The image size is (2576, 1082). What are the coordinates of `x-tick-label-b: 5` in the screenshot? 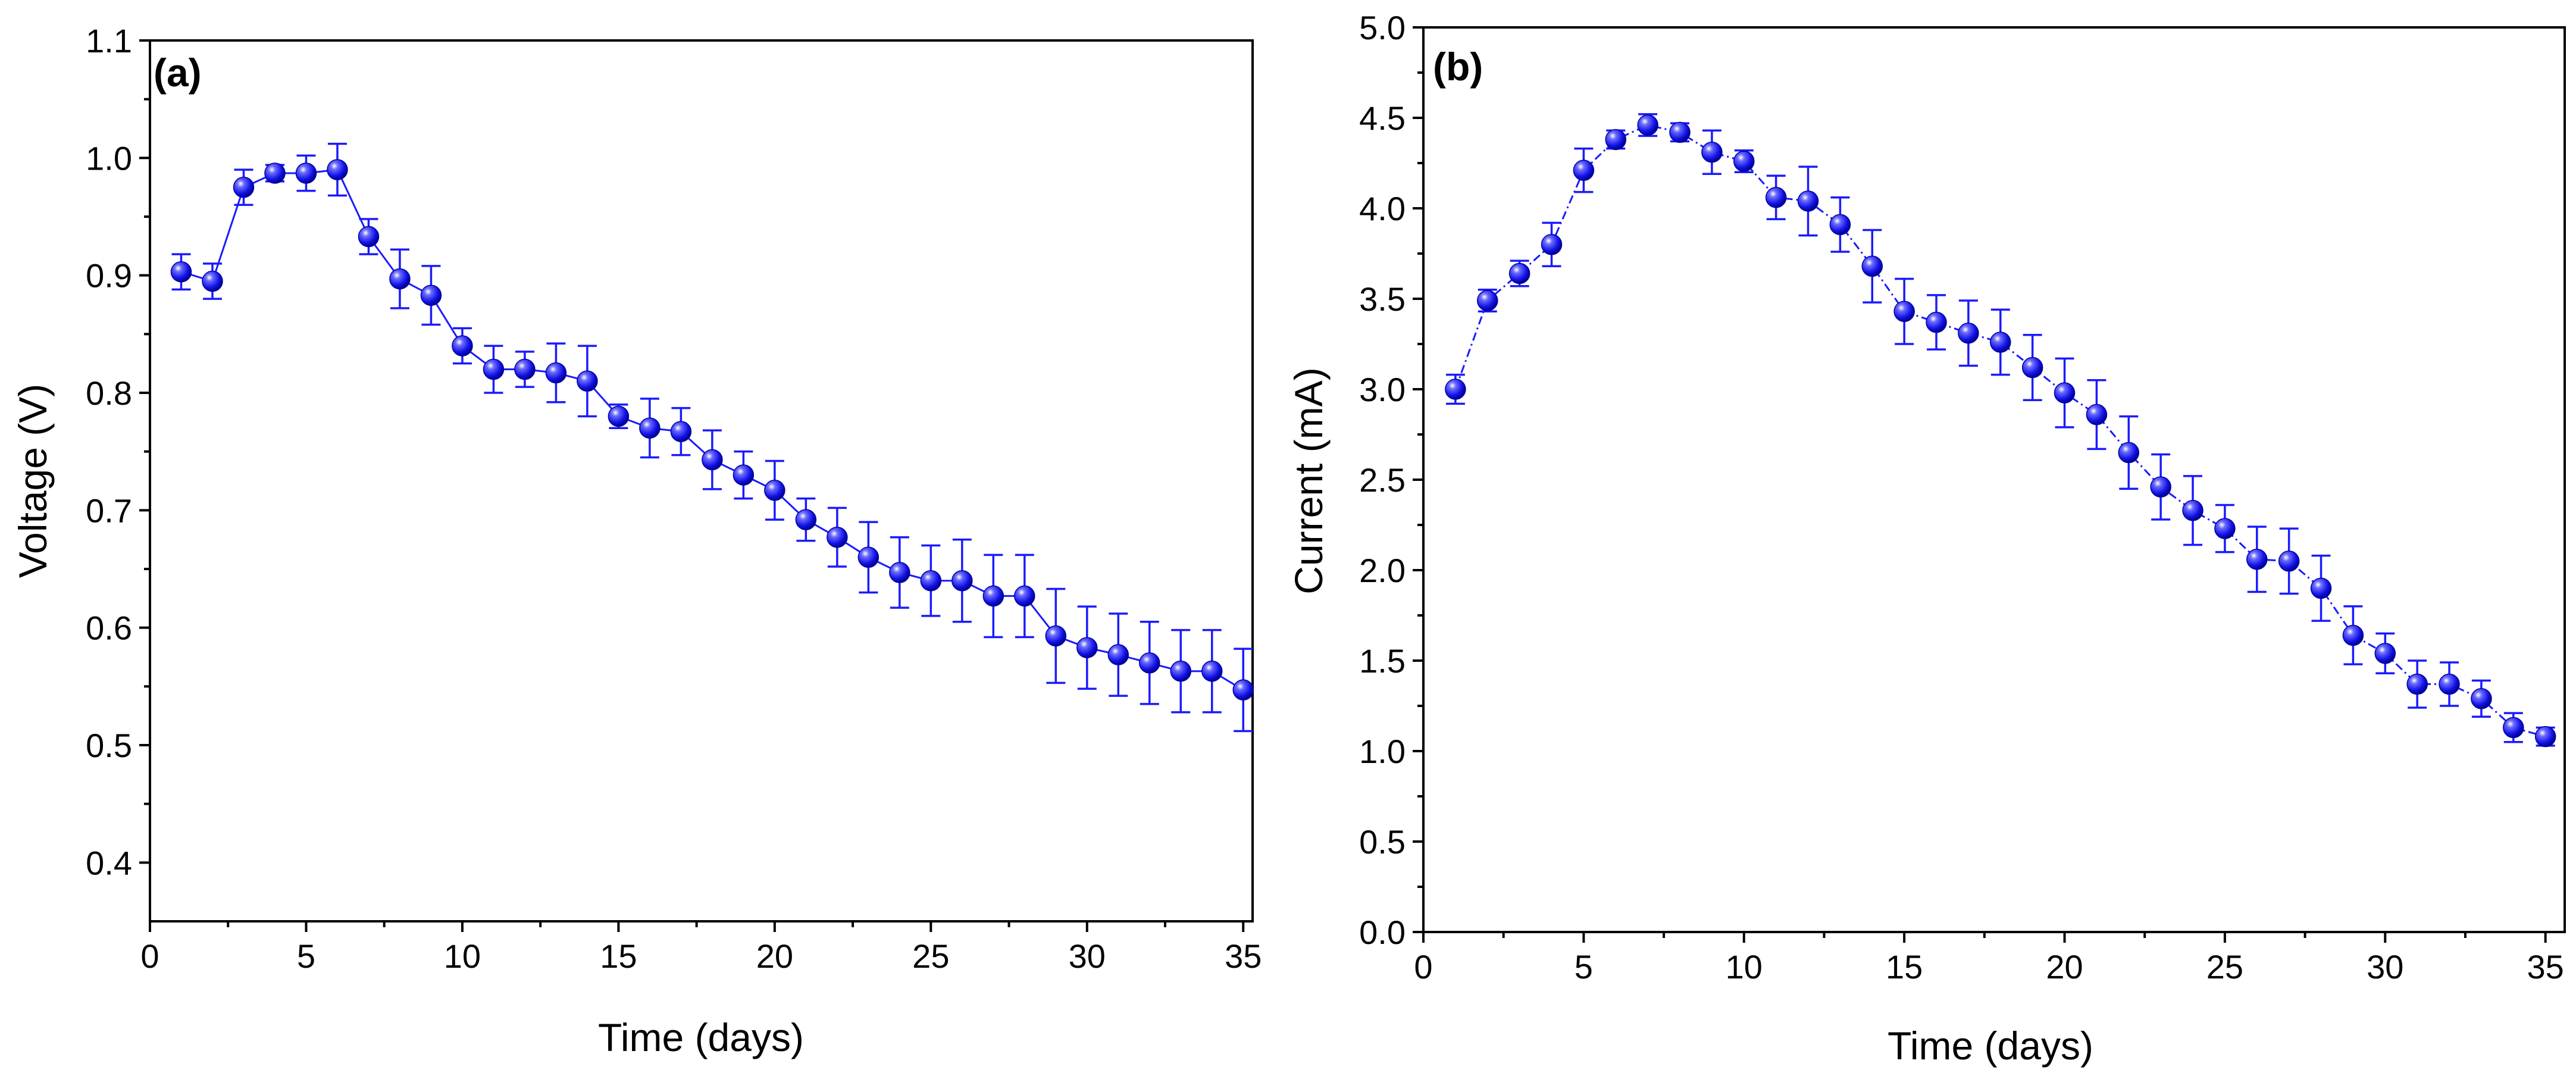 It's located at (1584, 967).